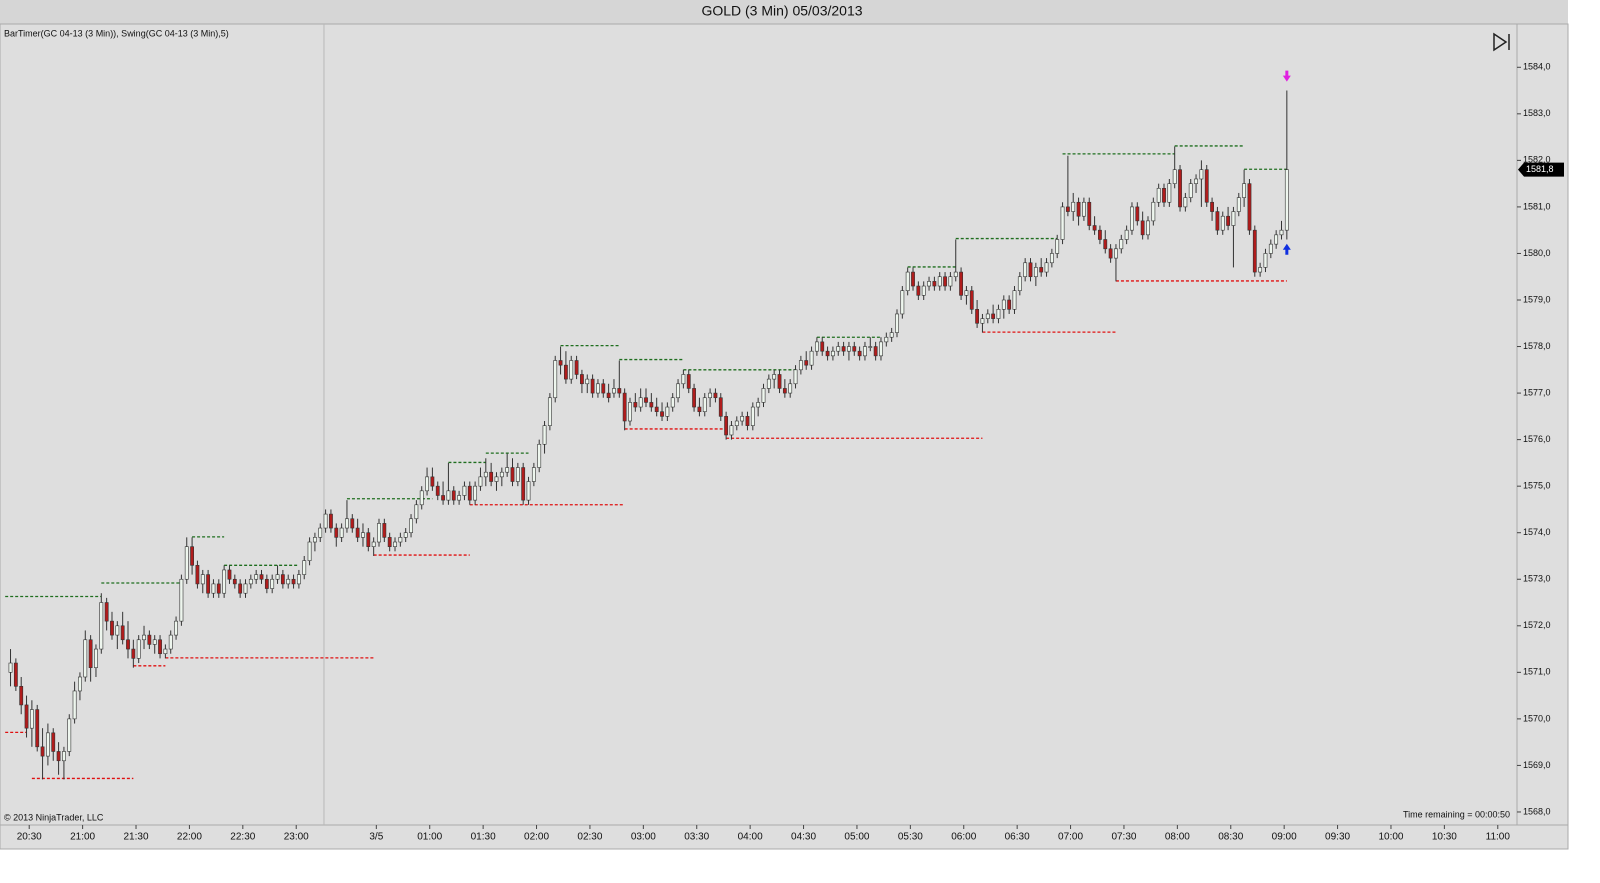  I want to click on y-tick-label: 1579,0, so click(1537, 299).